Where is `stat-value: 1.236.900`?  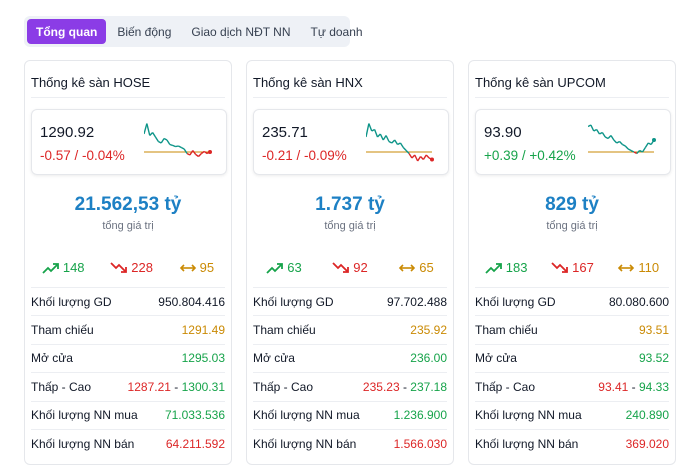
stat-value: 1.236.900 is located at coordinates (420, 415).